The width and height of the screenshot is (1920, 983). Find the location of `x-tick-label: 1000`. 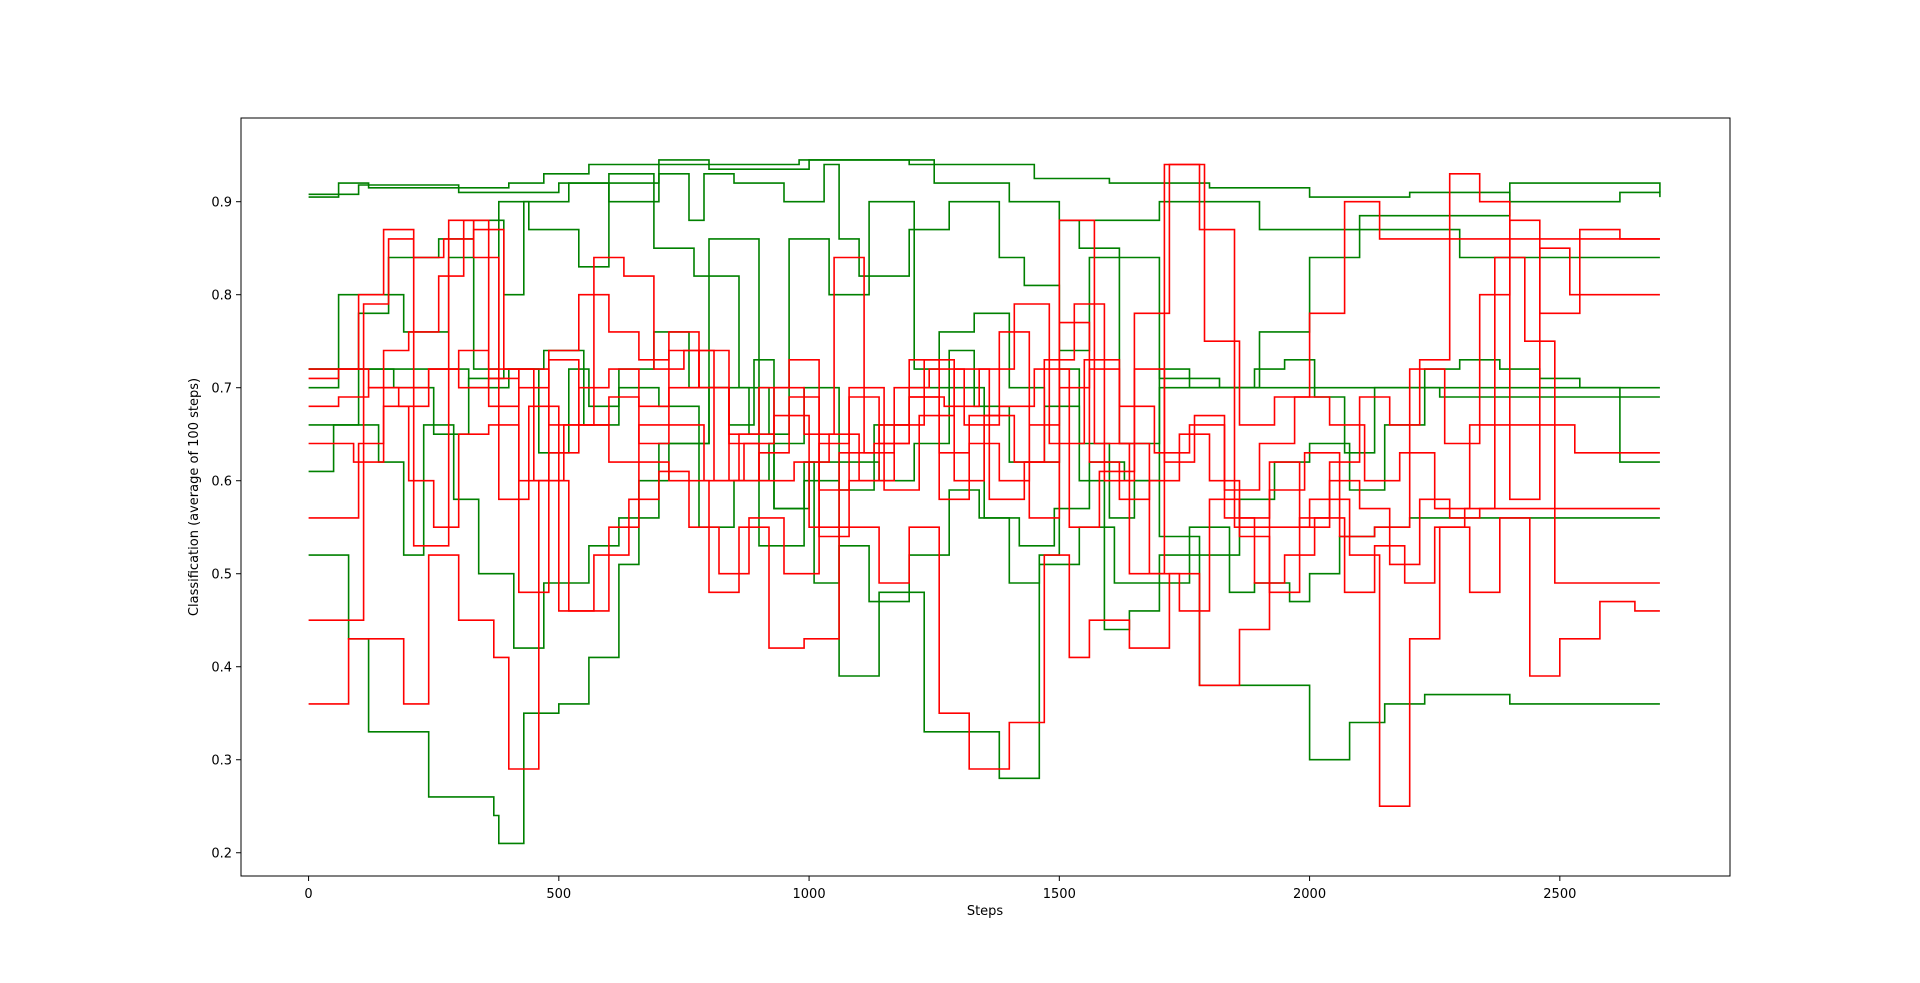

x-tick-label: 1000 is located at coordinates (809, 894).